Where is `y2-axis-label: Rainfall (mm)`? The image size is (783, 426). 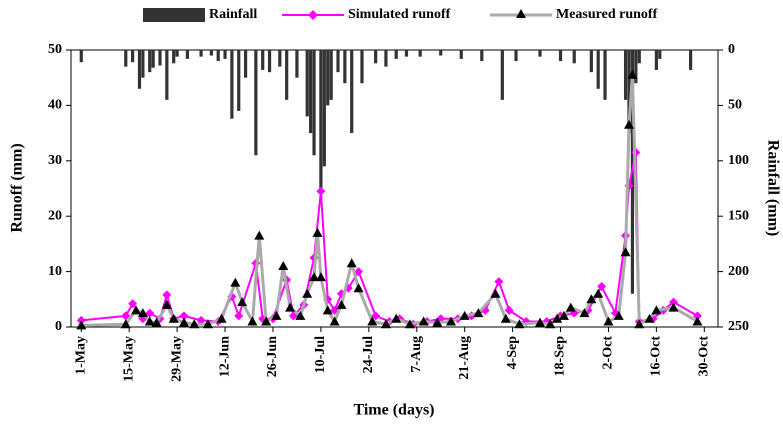
y2-axis-label: Rainfall (mm) is located at coordinates (772, 188).